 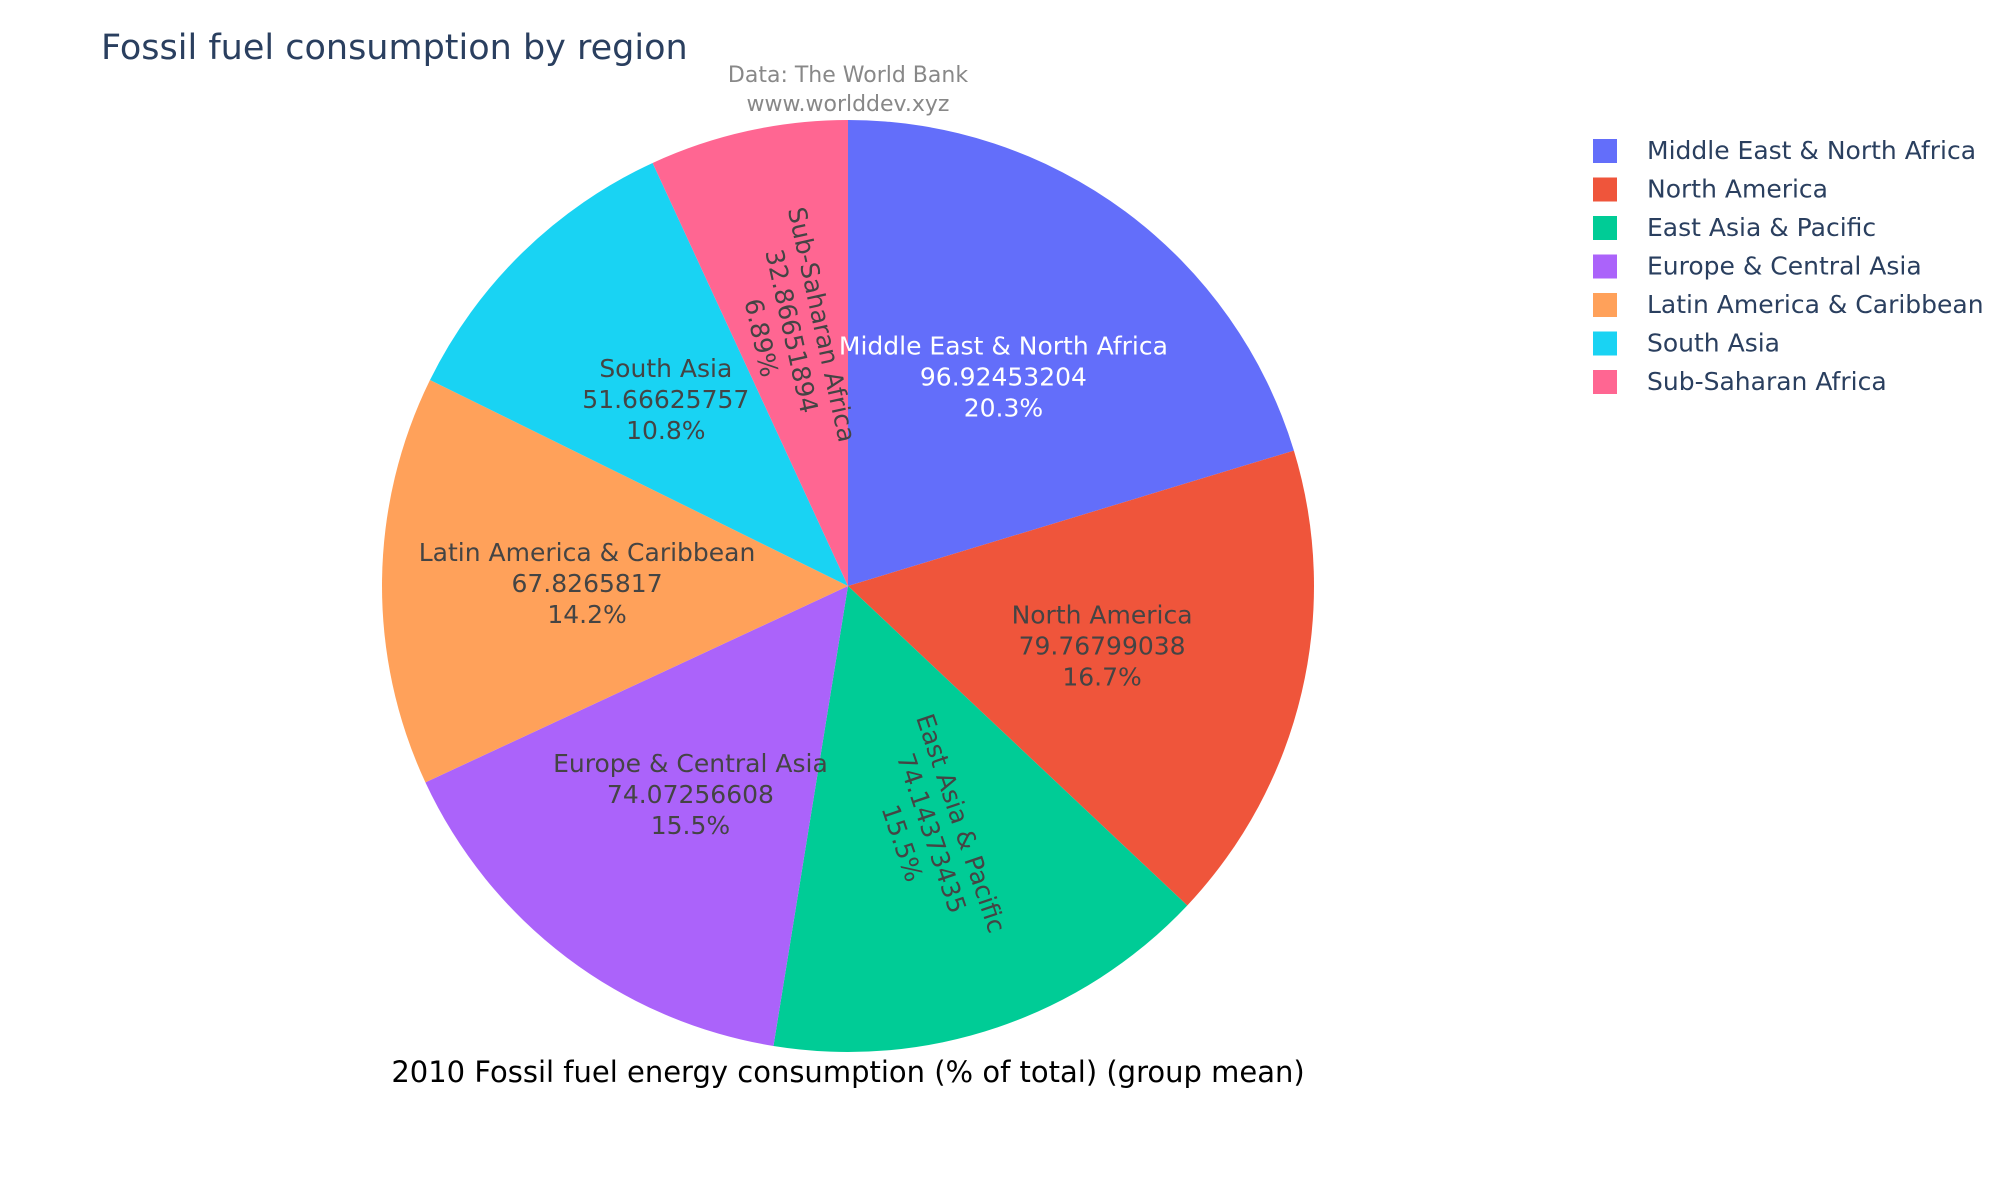 What do you see at coordinates (848, 75) in the screenshot?
I see `source-annotation-line-1: Data: The World Bank` at bounding box center [848, 75].